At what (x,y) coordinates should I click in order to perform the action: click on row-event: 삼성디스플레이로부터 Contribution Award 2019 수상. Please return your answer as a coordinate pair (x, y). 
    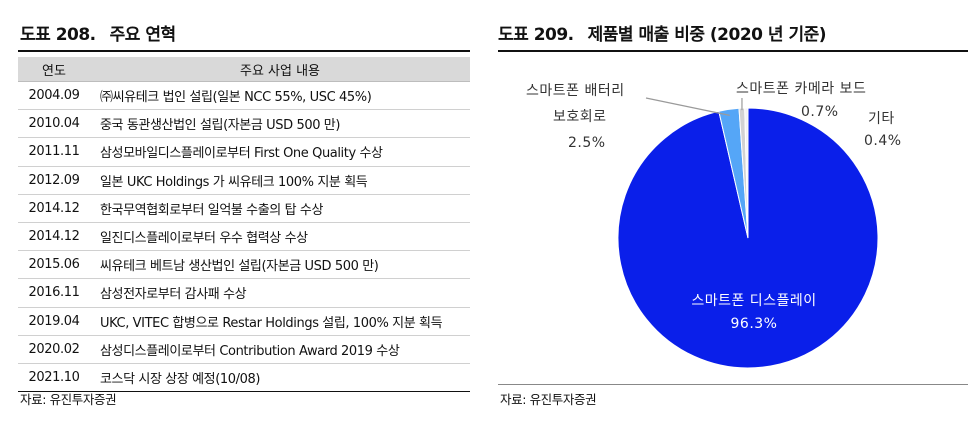
    Looking at the image, I should click on (280, 349).